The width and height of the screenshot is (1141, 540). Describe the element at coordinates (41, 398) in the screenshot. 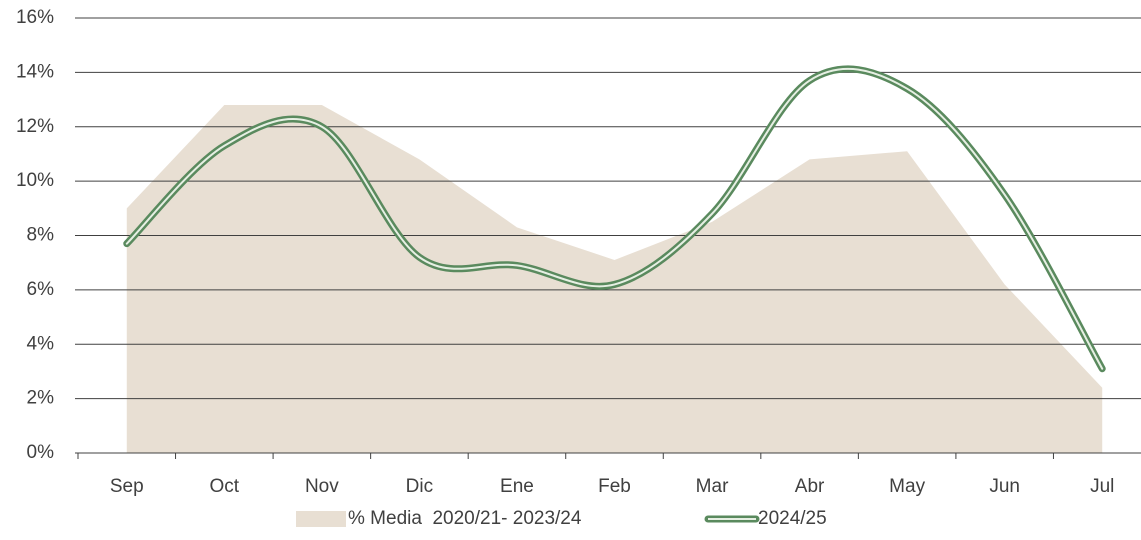

I see `y-tick-label: 2%` at that location.